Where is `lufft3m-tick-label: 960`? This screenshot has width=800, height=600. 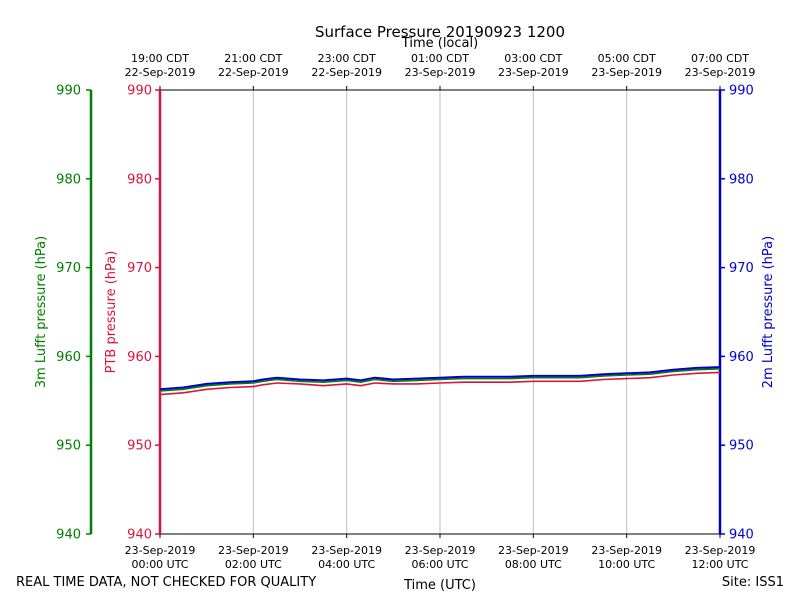 lufft3m-tick-label: 960 is located at coordinates (68, 357).